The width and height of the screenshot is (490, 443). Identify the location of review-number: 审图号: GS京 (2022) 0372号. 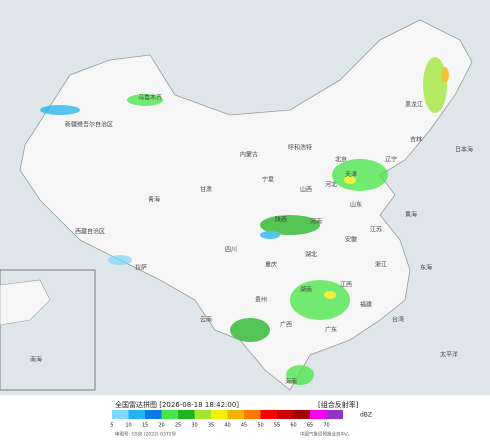
(146, 434).